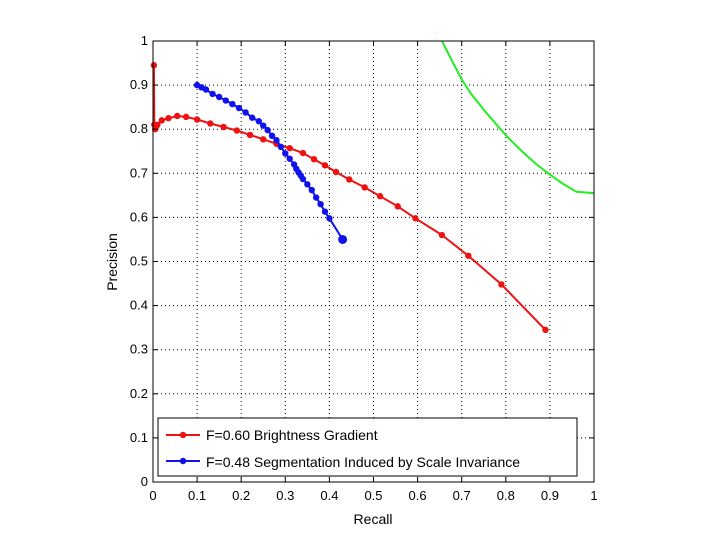  I want to click on y-tick-label: 0.7, so click(139, 172).